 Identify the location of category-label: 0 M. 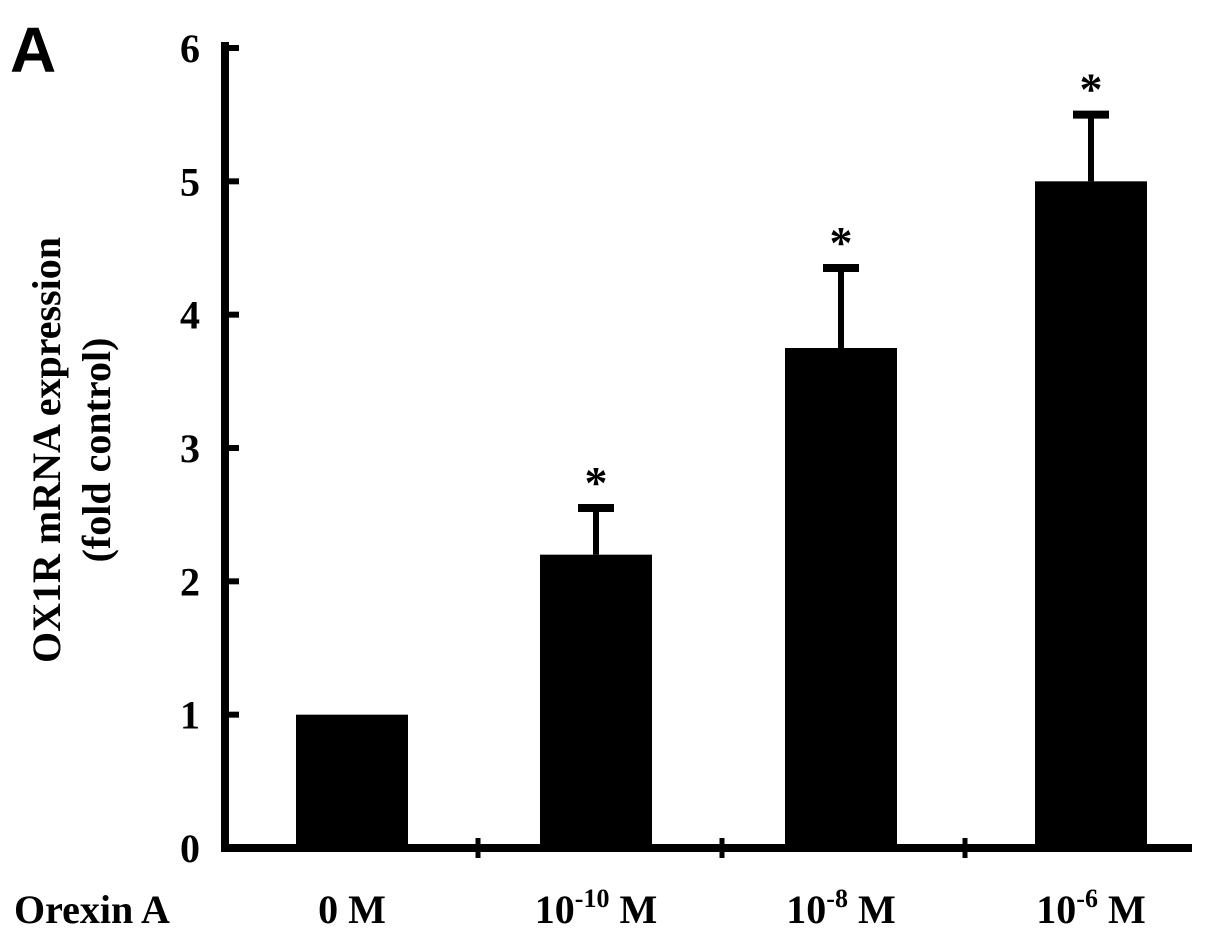
(352, 909).